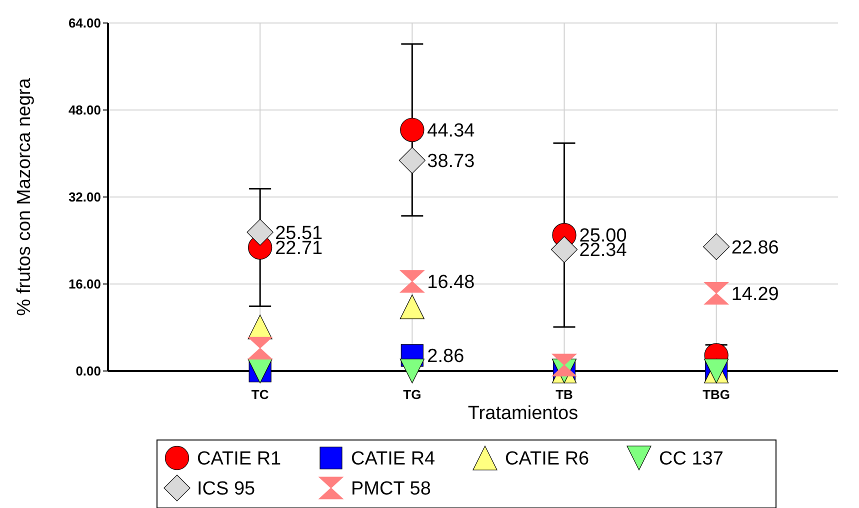  What do you see at coordinates (547, 459) in the screenshot?
I see `legend-label: CATIE R6` at bounding box center [547, 459].